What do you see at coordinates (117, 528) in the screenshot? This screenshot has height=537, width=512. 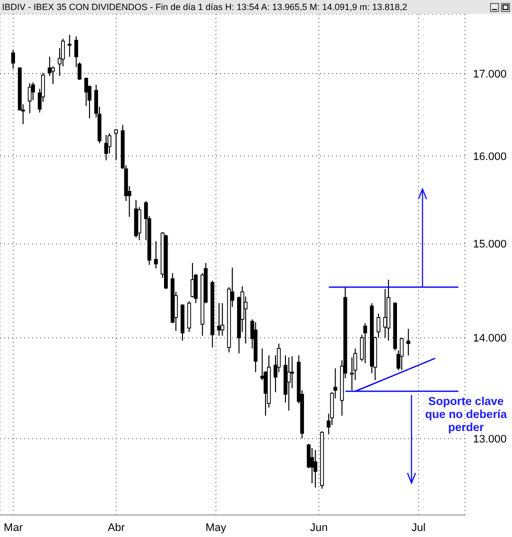 I see `x-tick-label: Abr` at bounding box center [117, 528].